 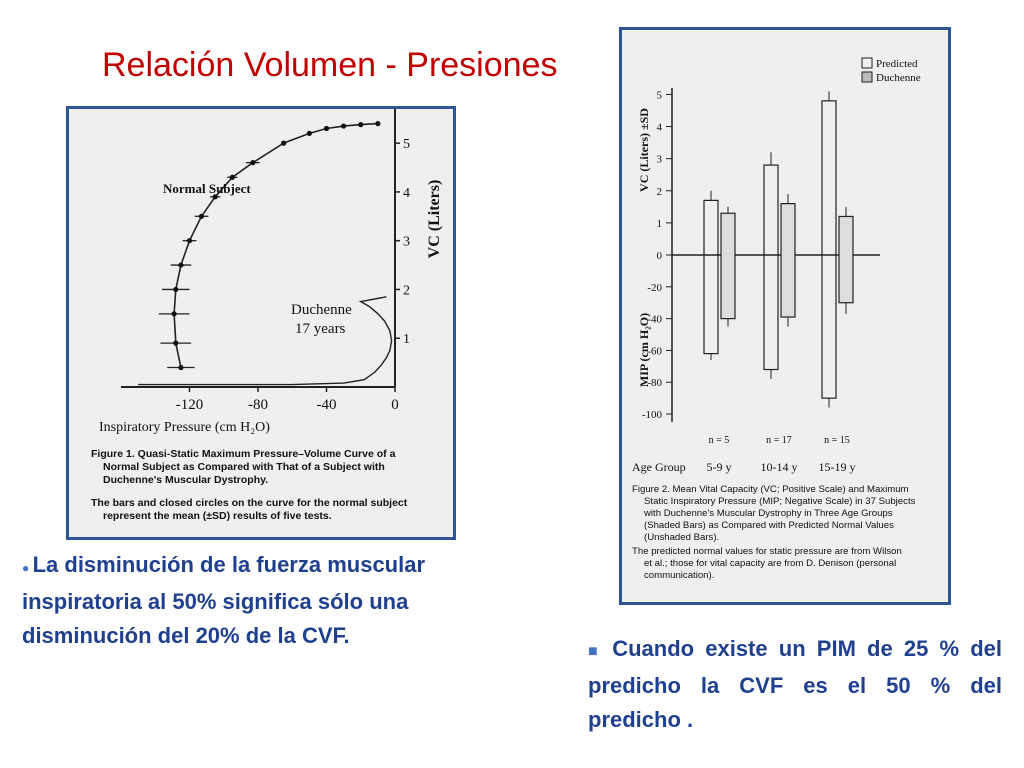 I want to click on category-label: 15-19 y, so click(x=837, y=467).